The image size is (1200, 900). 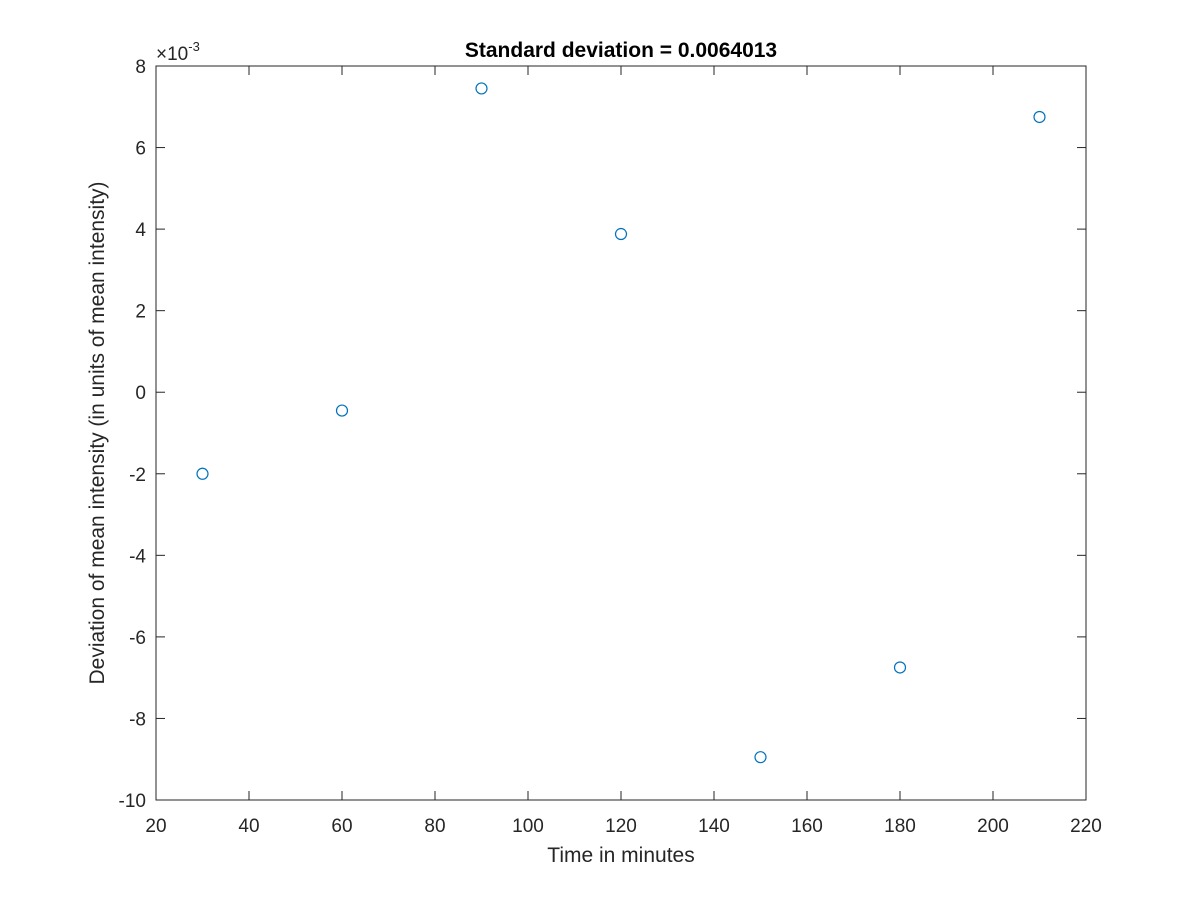 I want to click on y-tick-label: 8, so click(x=140, y=67).